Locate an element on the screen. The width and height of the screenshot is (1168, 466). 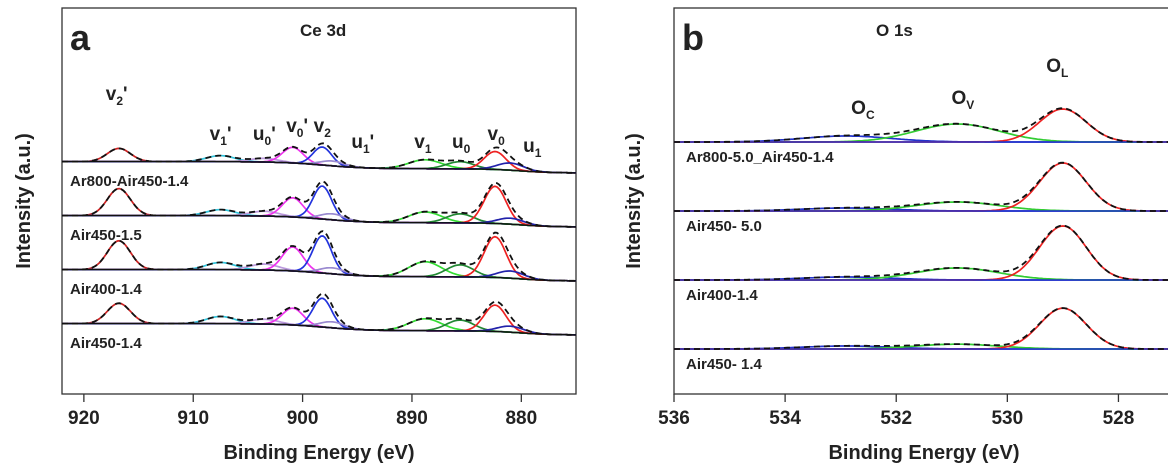
panel-a-x-ticks: 920 910 900 890 880 is located at coordinates (302, 411).